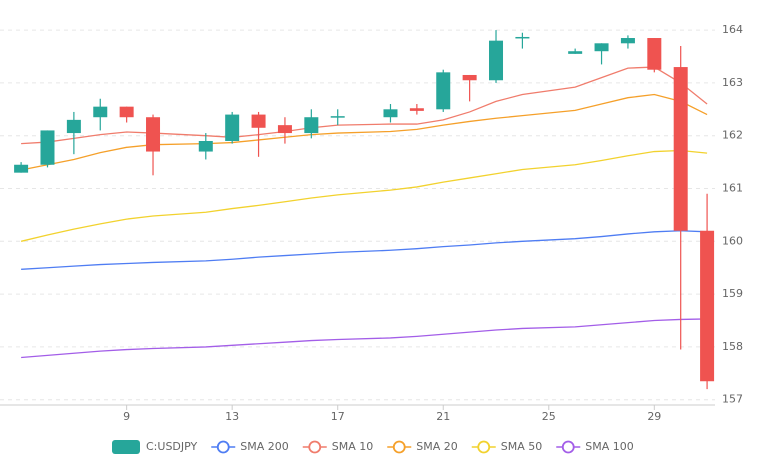 This screenshot has height=463, width=770. I want to click on y-tick-label: 162, so click(732, 135).